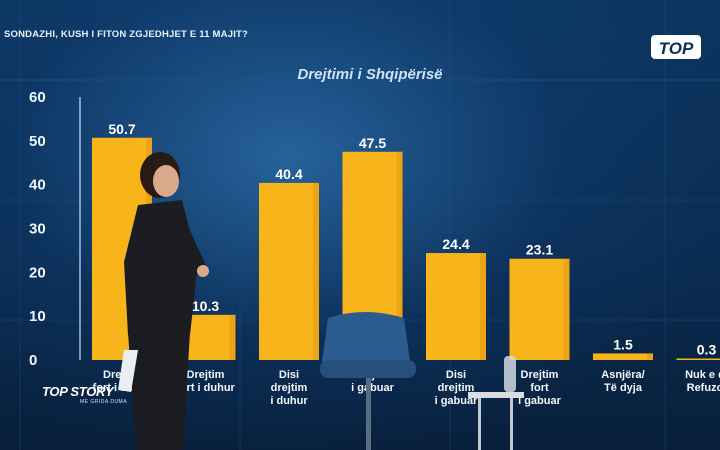 The width and height of the screenshot is (720, 450). What do you see at coordinates (37, 97) in the screenshot?
I see `y-tick-label: 60` at bounding box center [37, 97].